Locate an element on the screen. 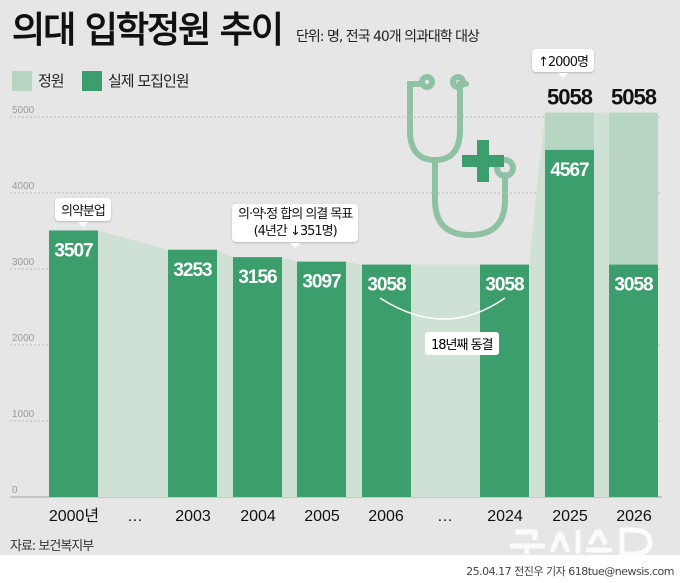 The height and width of the screenshot is (583, 680). credit: 25.04.17 전진우 기자 618tue@newsis.com is located at coordinates (570, 571).